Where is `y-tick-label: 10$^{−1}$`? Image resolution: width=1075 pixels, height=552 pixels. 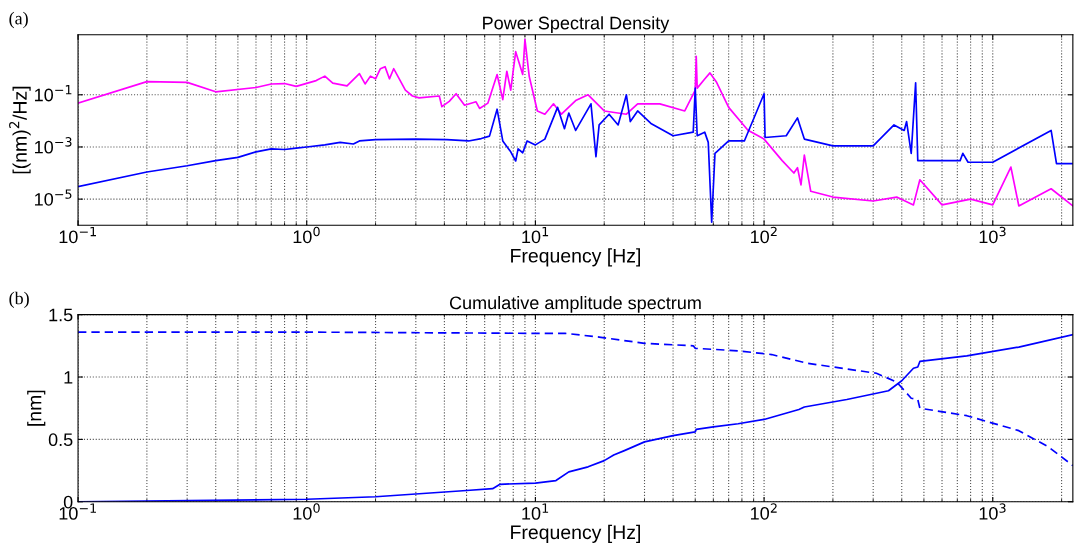
y-tick-label: 10$^{−1}$ is located at coordinates (53, 93).